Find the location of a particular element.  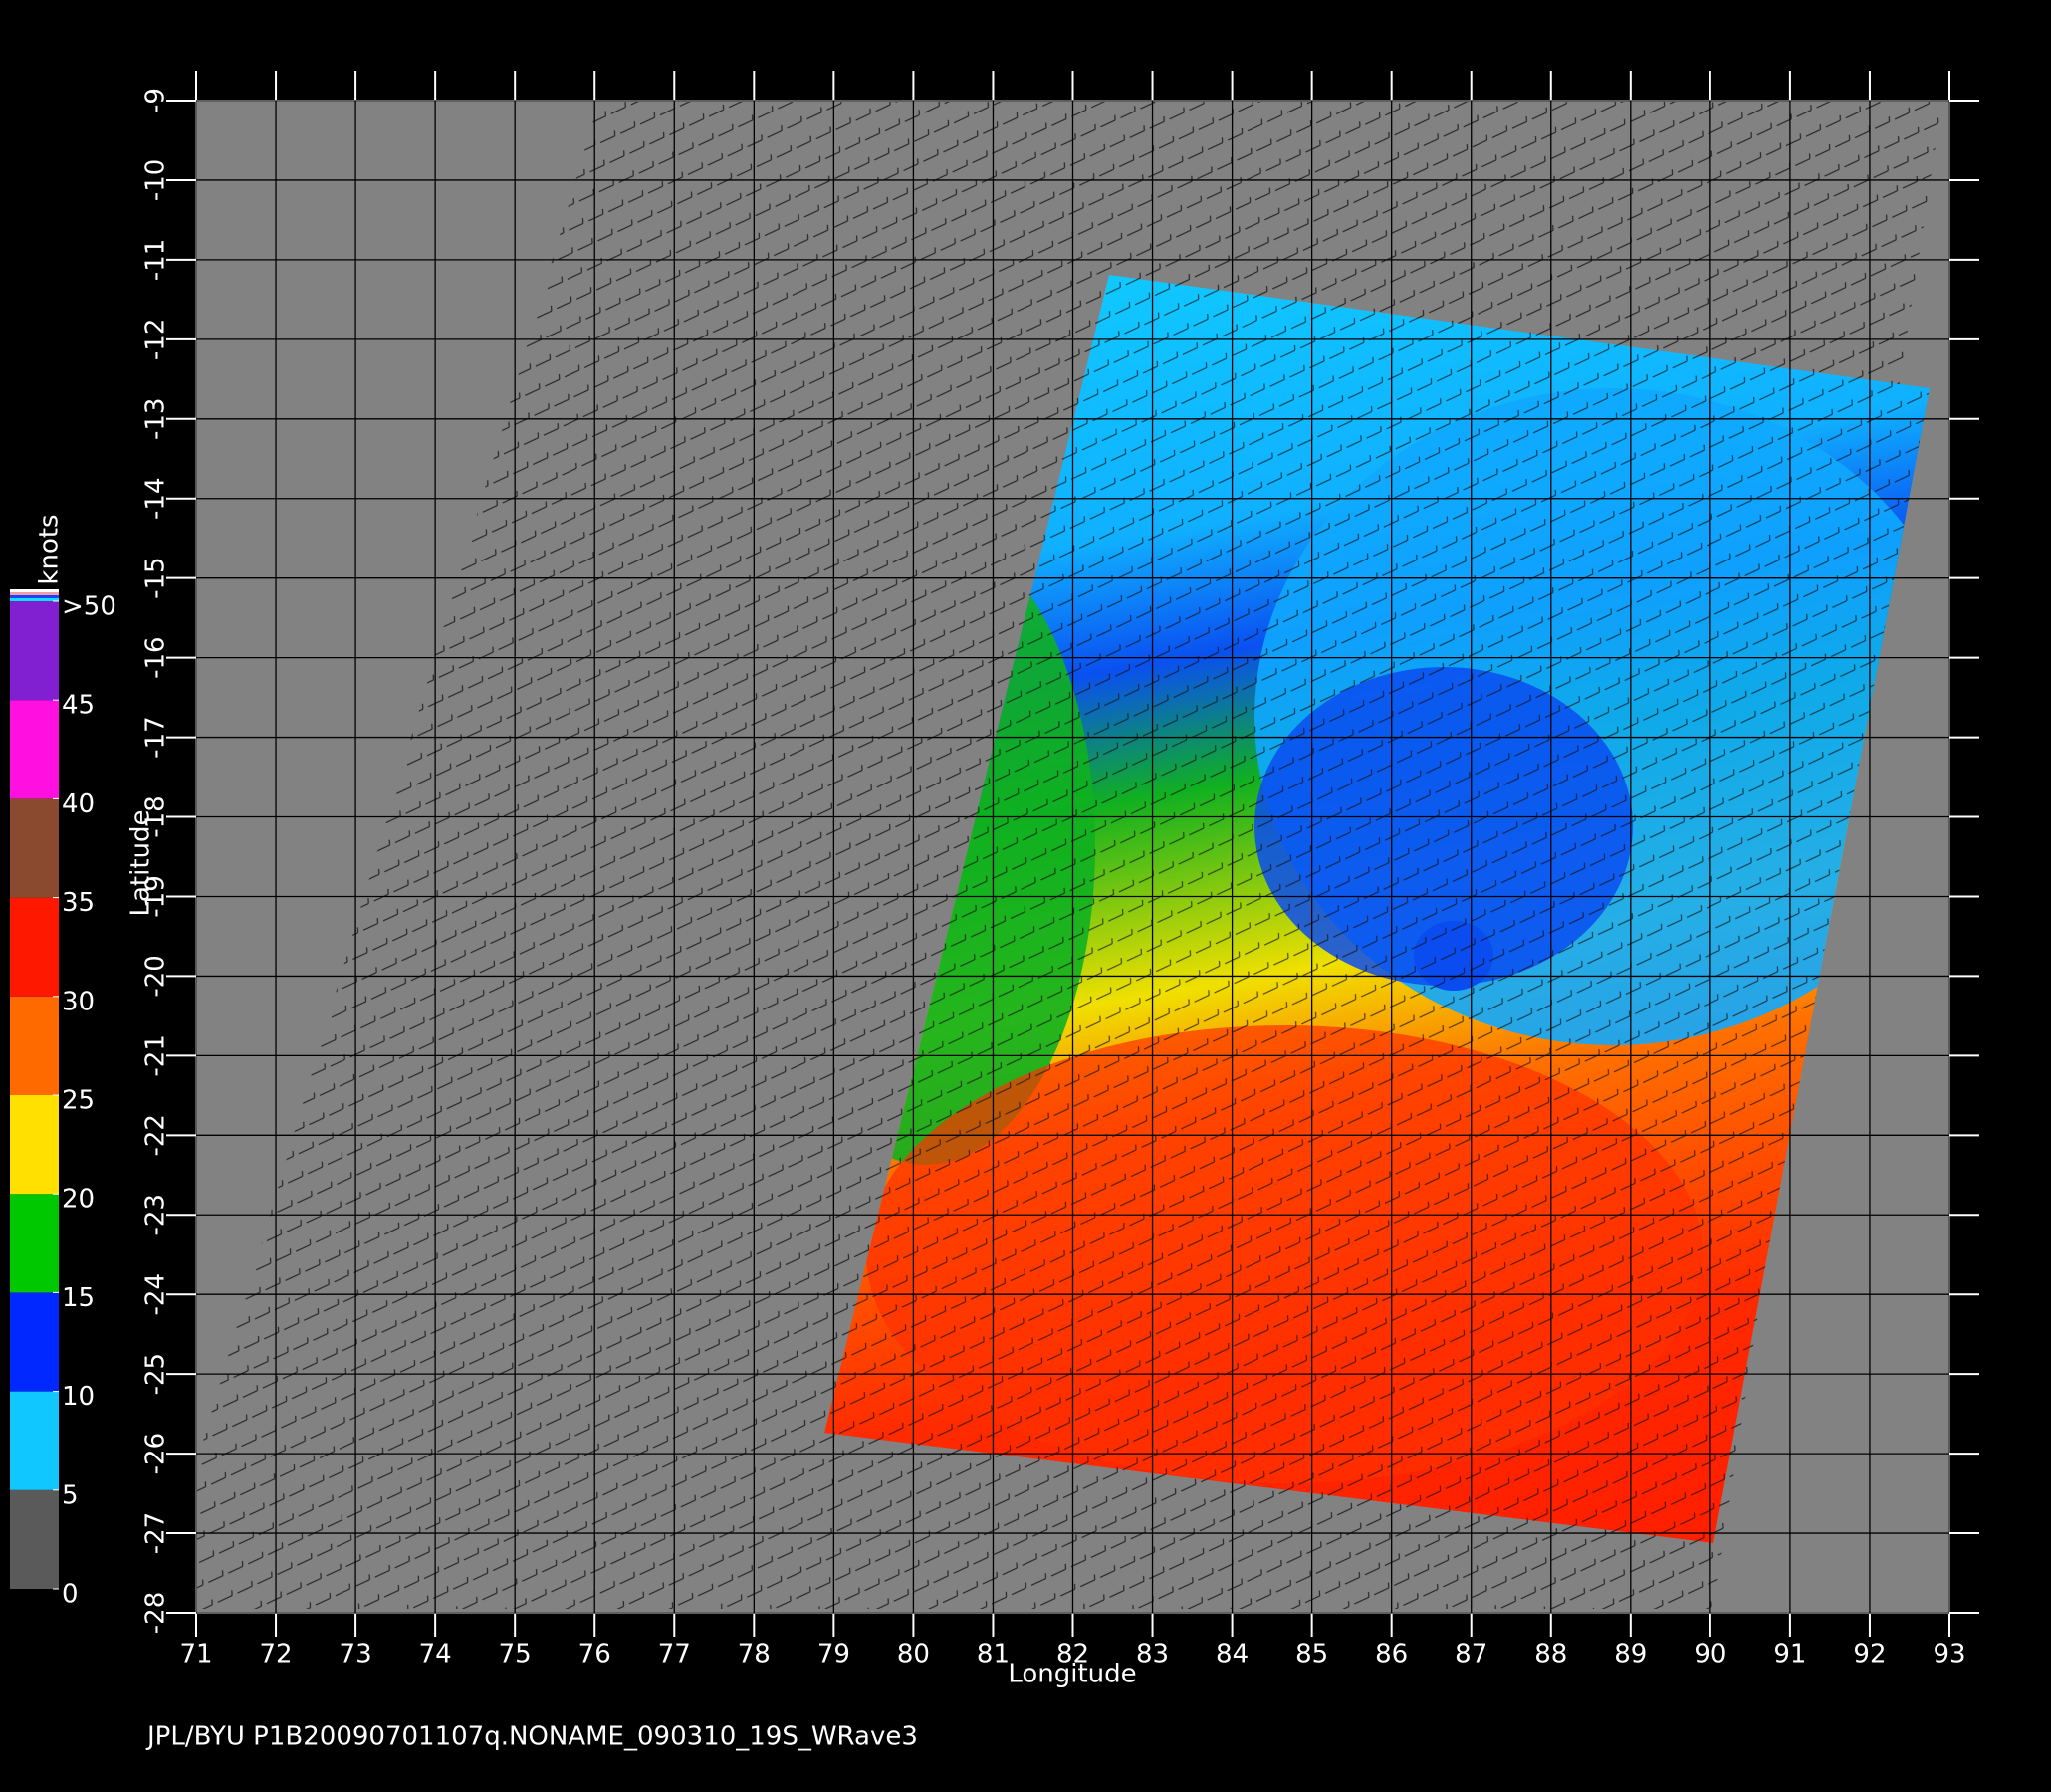

y-tick-label: -20 is located at coordinates (156, 976).